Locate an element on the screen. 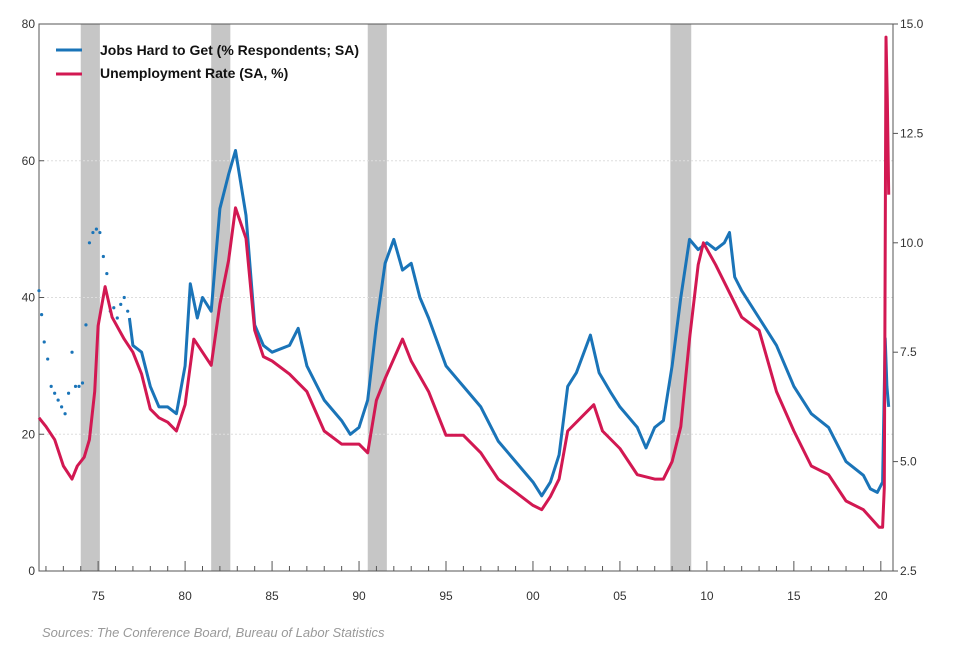 This screenshot has width=958, height=664. y-right-tick-label: 12.5 is located at coordinates (912, 133).